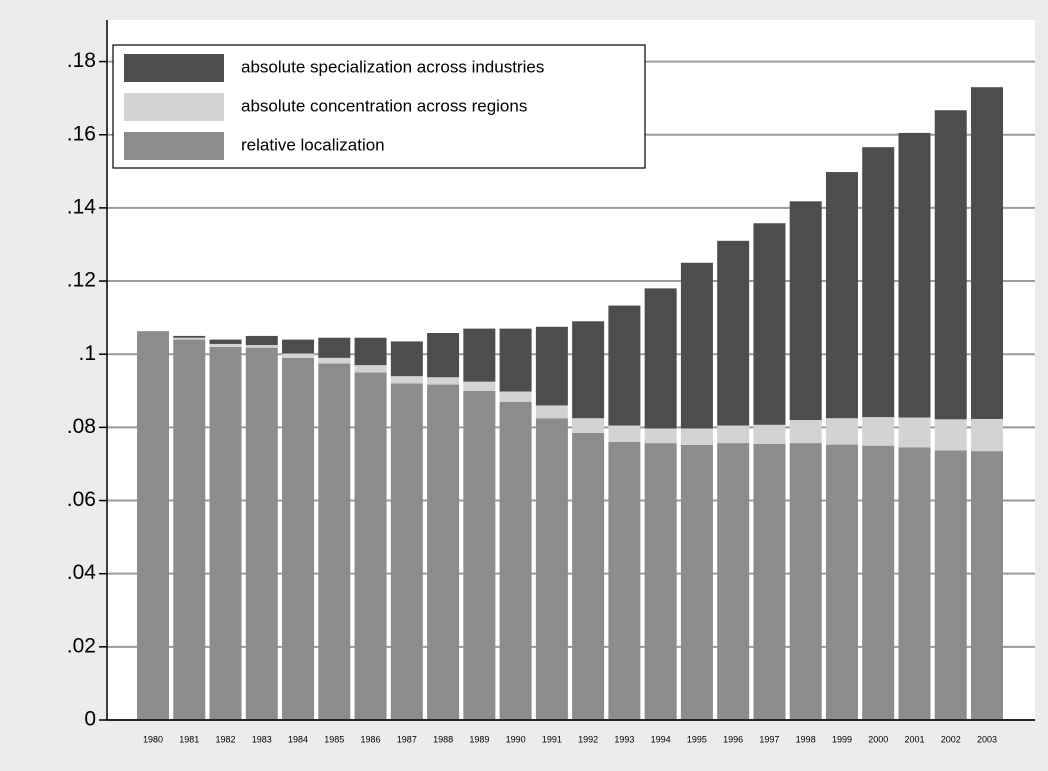  I want to click on x-tick-label: 1986, so click(371, 739).